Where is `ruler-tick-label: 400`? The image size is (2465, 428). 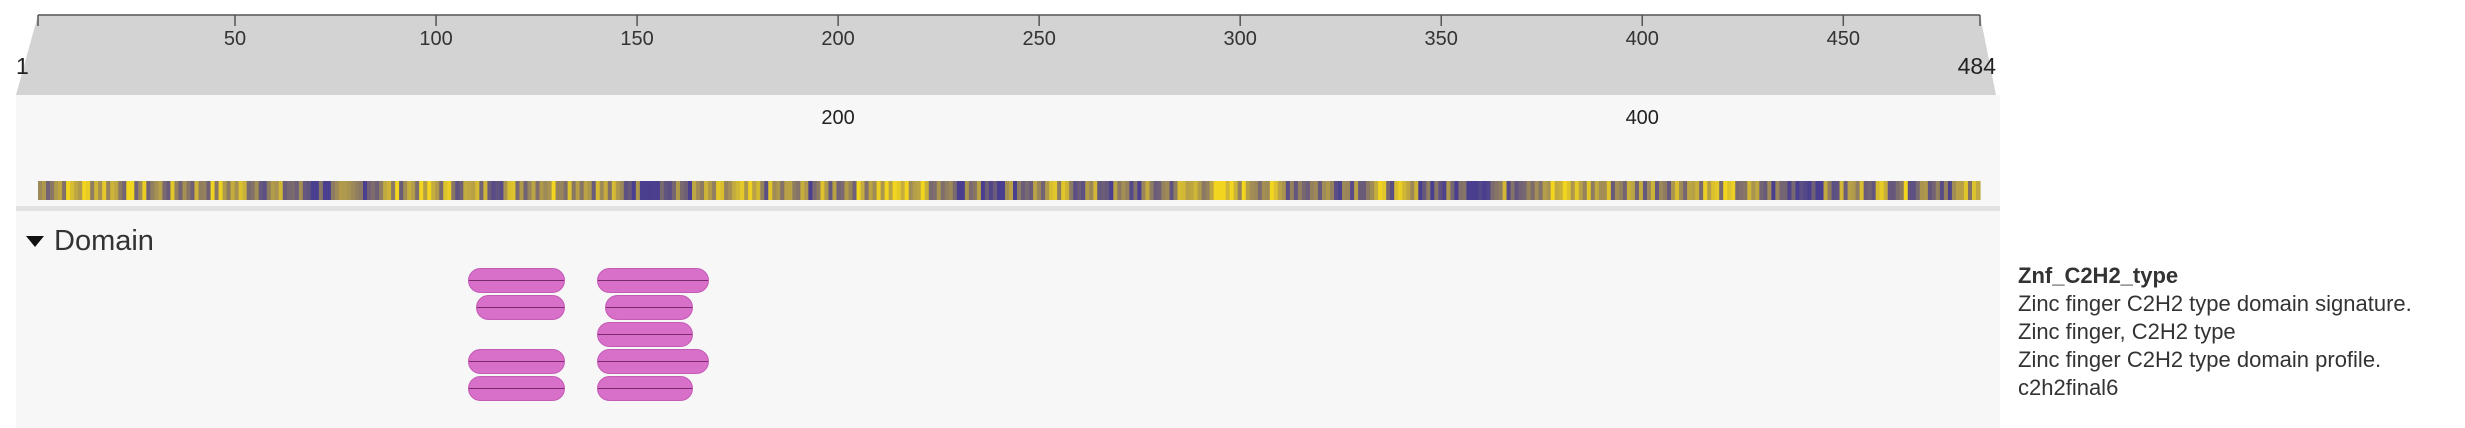
ruler-tick-label: 400 is located at coordinates (1642, 39).